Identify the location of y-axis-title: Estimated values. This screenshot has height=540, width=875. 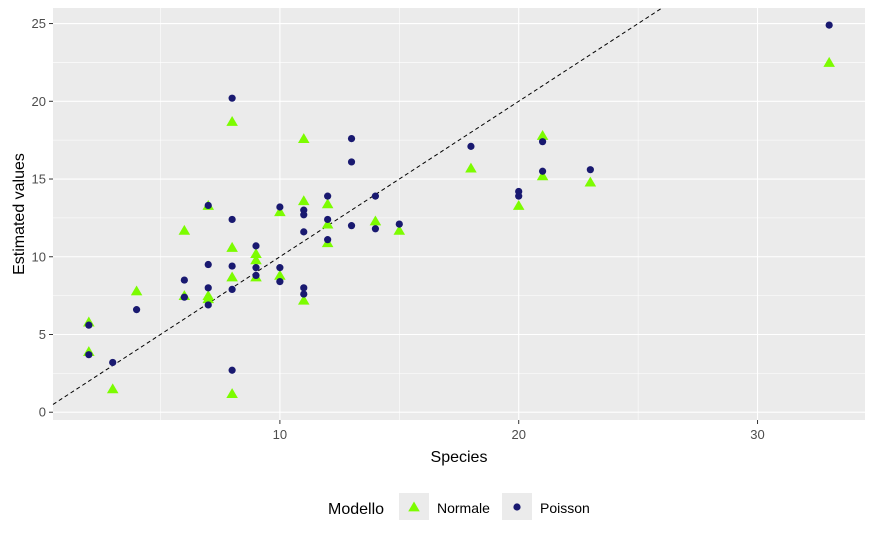
(19, 214).